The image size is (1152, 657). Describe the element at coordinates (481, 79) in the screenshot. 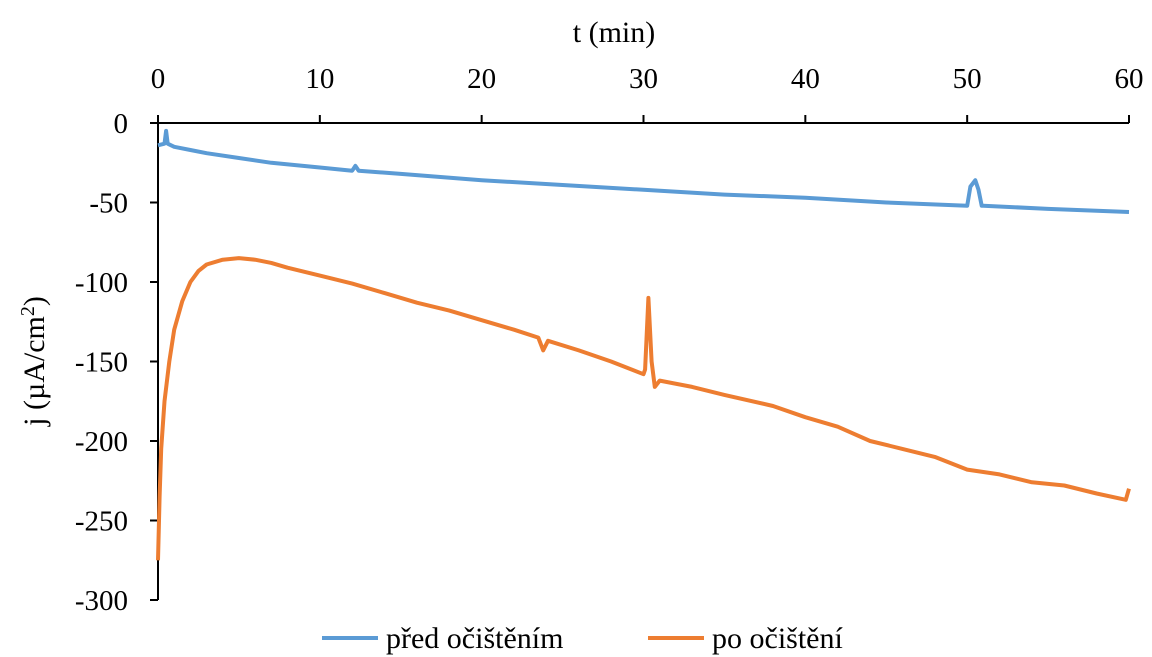

I see `x-tick-label: 20` at that location.